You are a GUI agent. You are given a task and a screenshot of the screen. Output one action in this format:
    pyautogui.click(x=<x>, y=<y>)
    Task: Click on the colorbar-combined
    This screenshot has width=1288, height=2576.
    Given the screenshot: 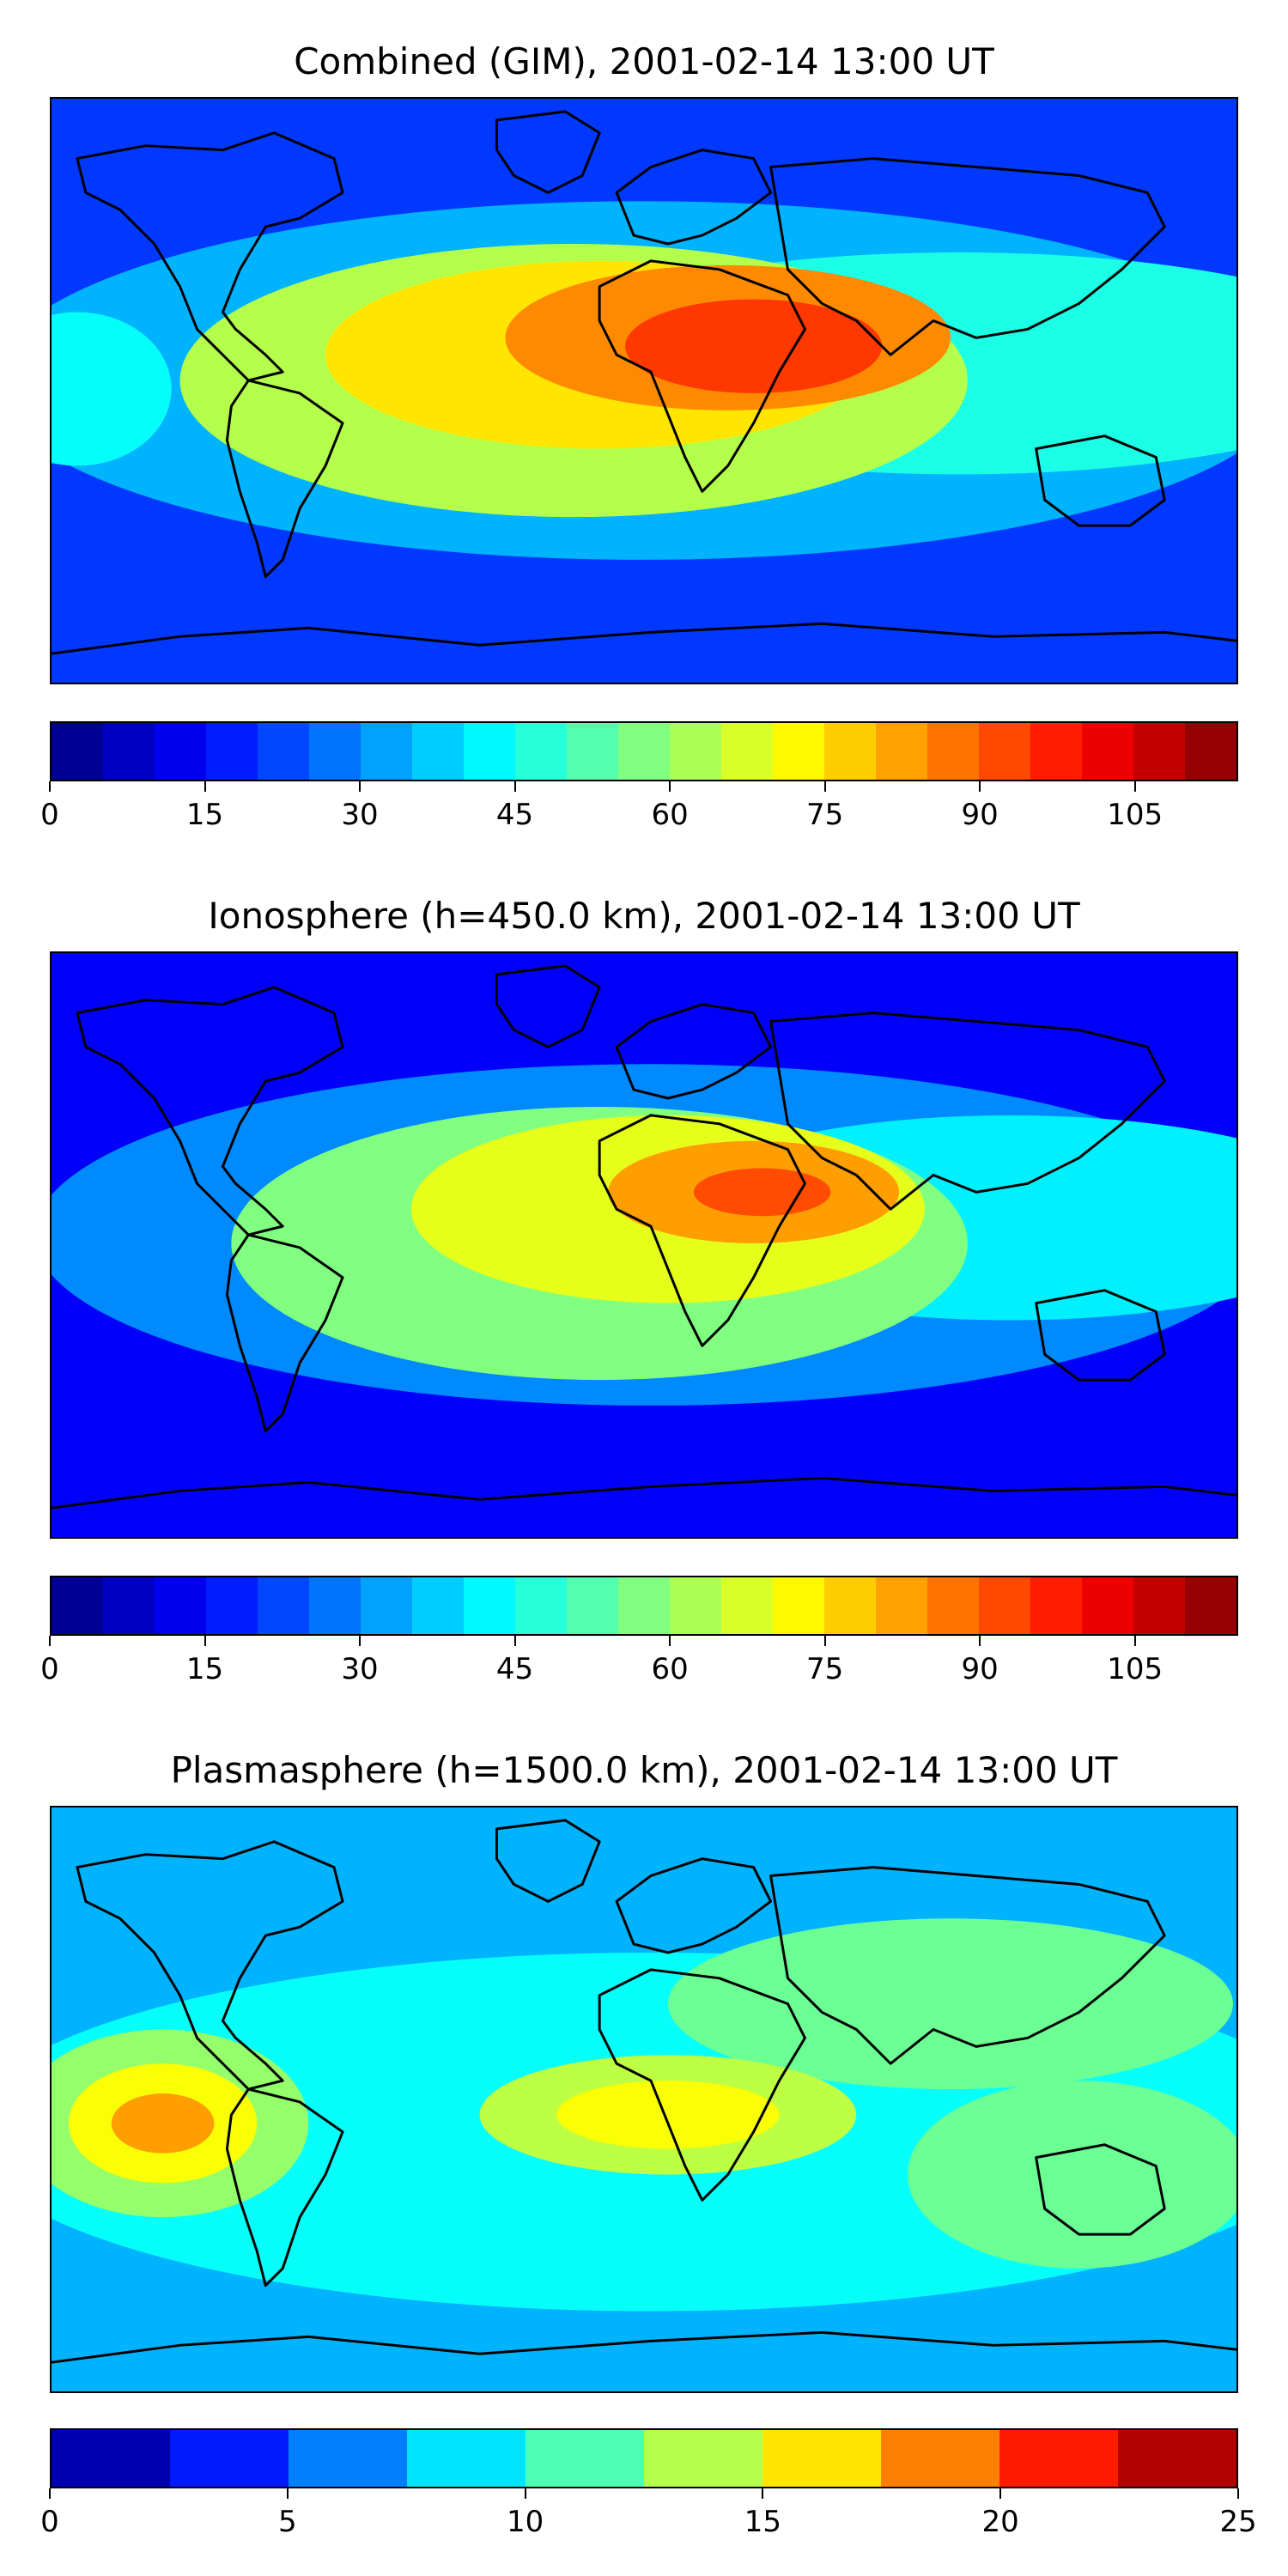 What is the action you would take?
    pyautogui.click(x=644, y=751)
    